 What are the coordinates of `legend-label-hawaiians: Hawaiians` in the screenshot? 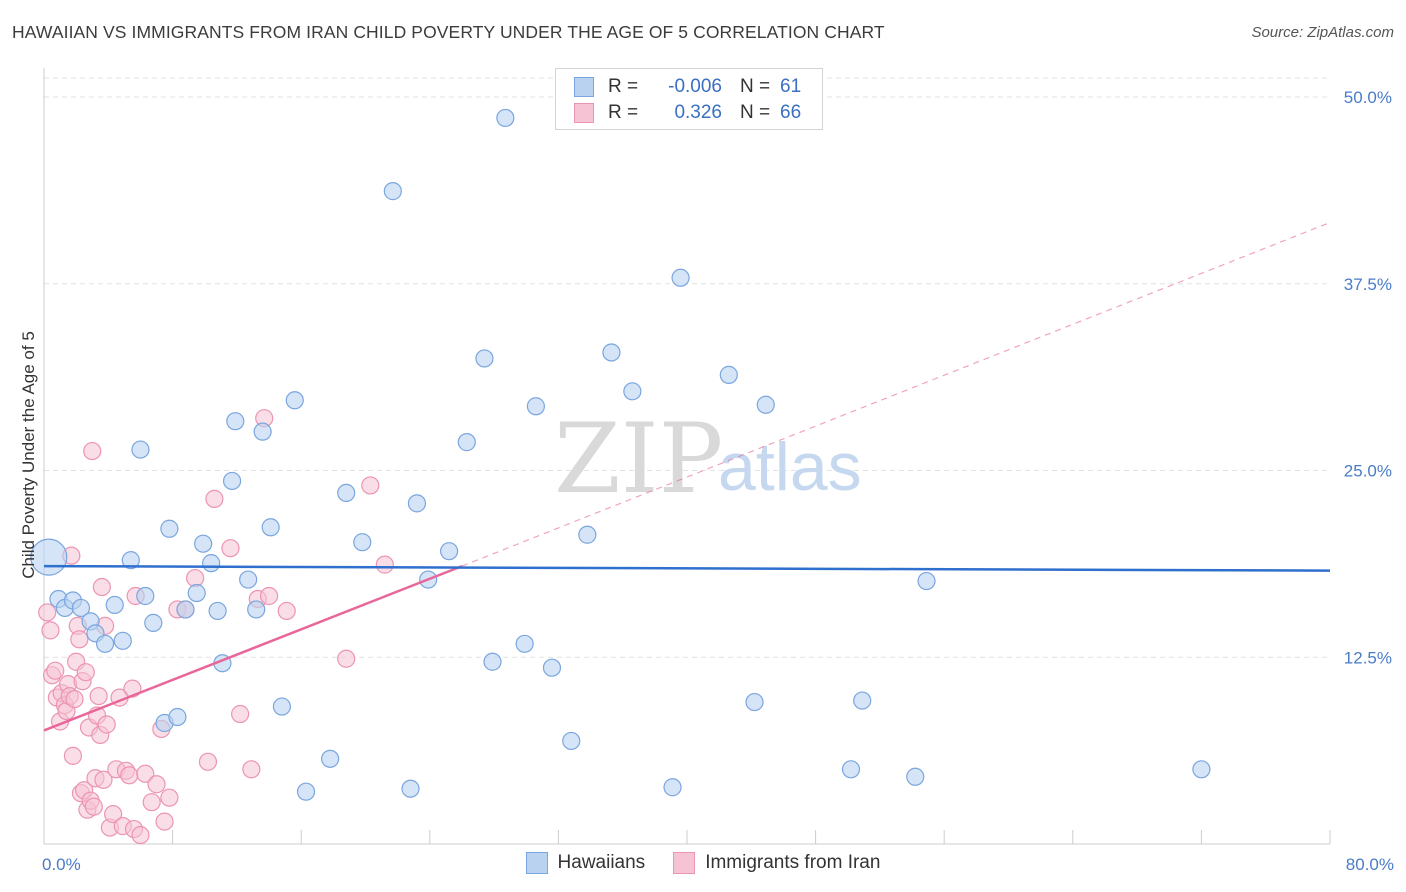 It's located at (601, 862).